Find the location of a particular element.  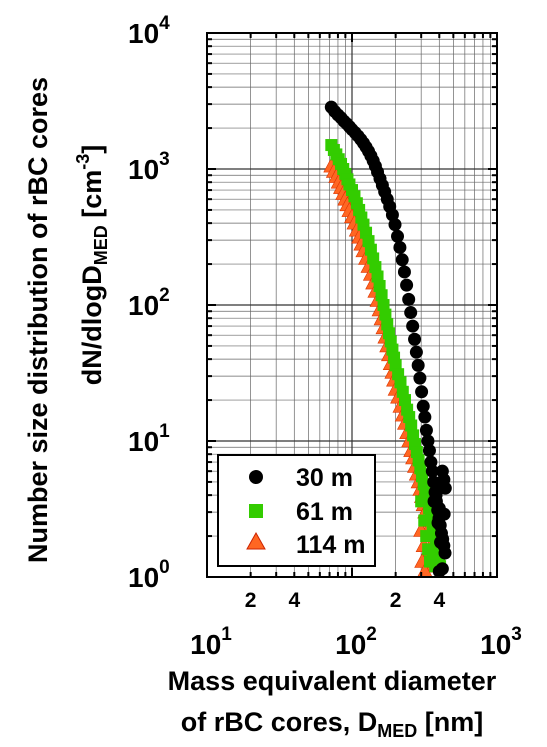

x-tick-label: 10³ is located at coordinates (501, 642).